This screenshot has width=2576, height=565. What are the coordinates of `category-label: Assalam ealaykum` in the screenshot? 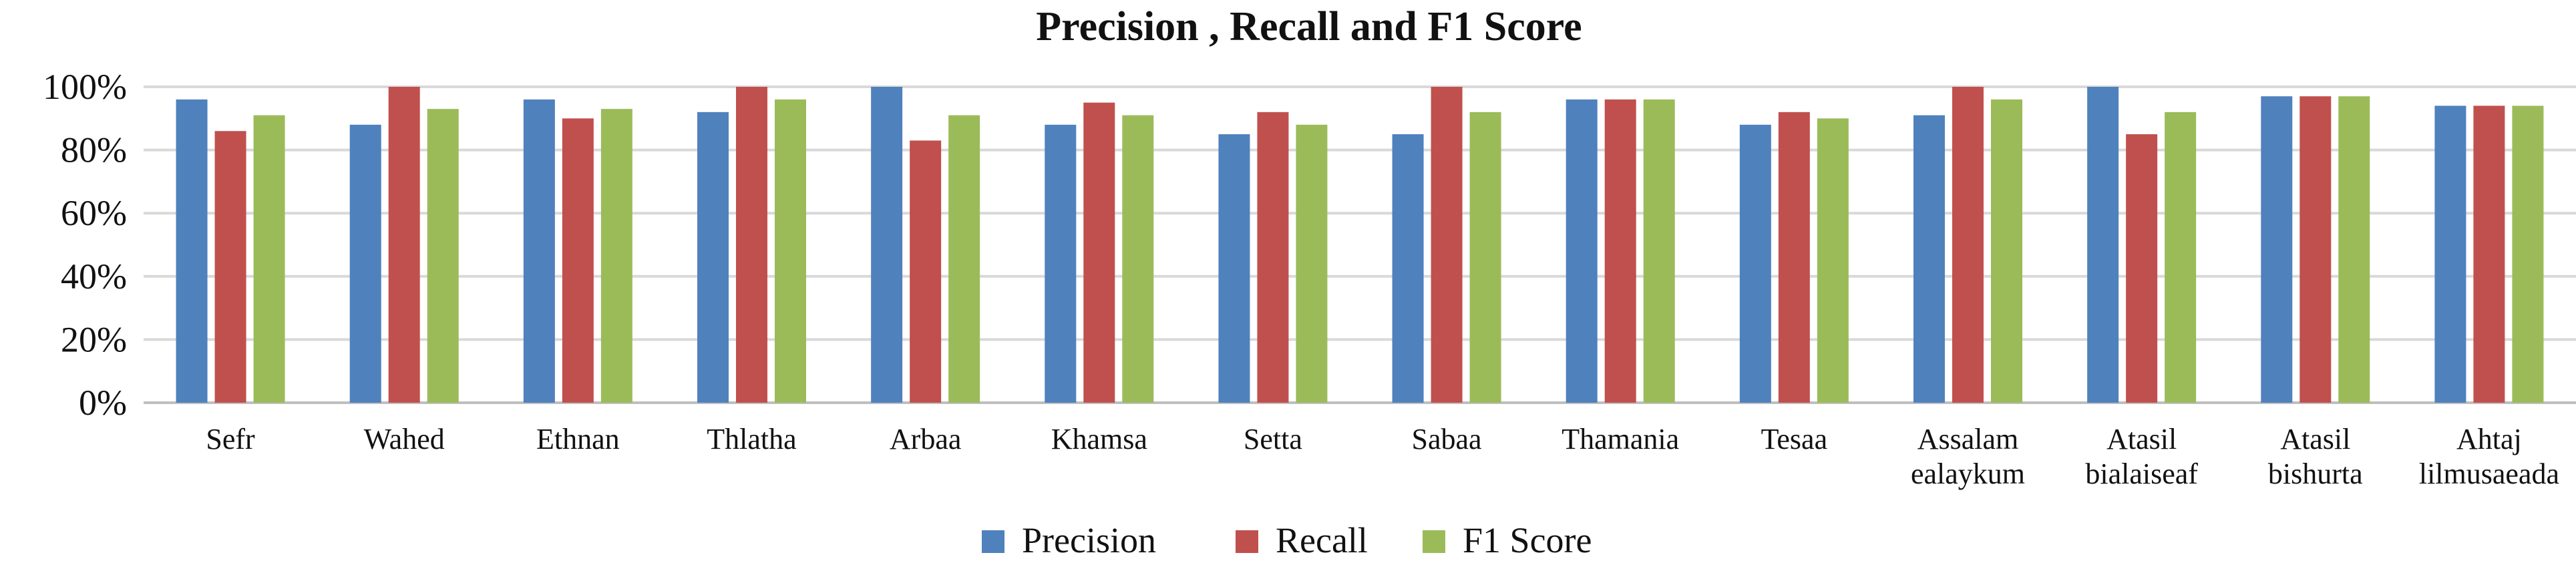 It's located at (1968, 456).